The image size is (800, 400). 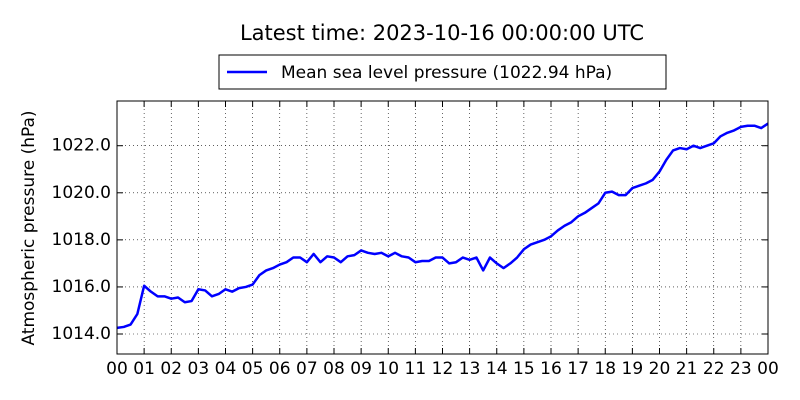 I want to click on x-tick-label: 04, so click(x=226, y=369).